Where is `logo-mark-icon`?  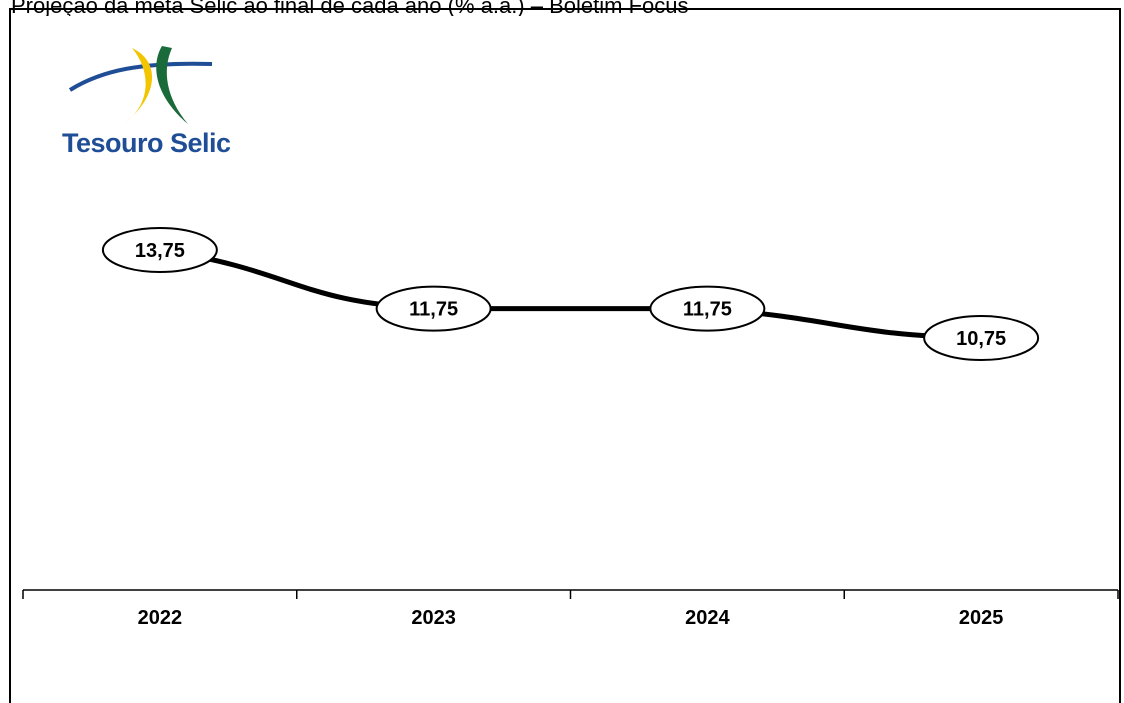
logo-mark-icon is located at coordinates (140, 85).